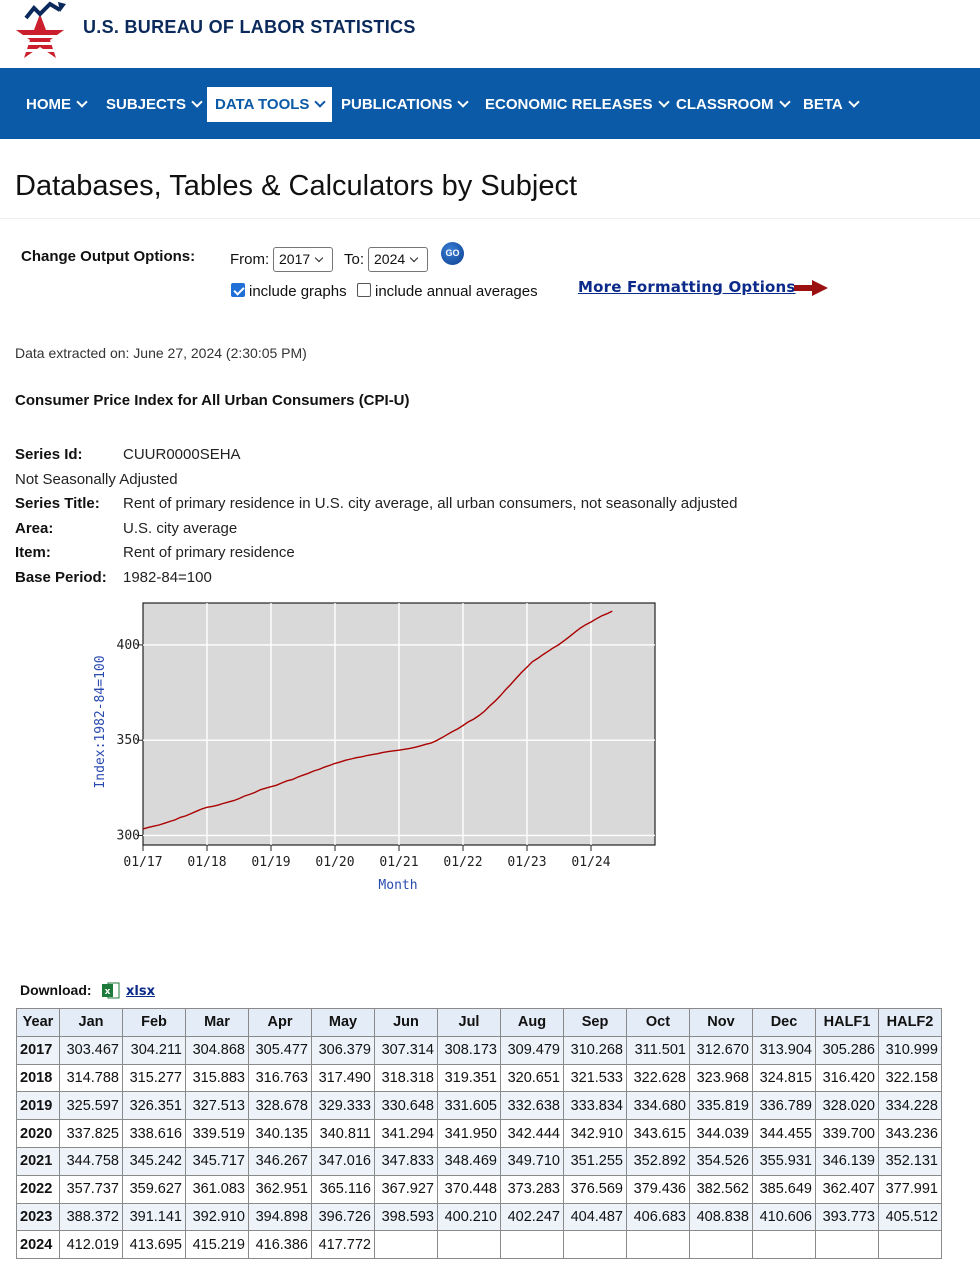 This screenshot has width=980, height=1274. Describe the element at coordinates (687, 287) in the screenshot. I see `more-formatting-options-link: More Formatting Options` at that location.